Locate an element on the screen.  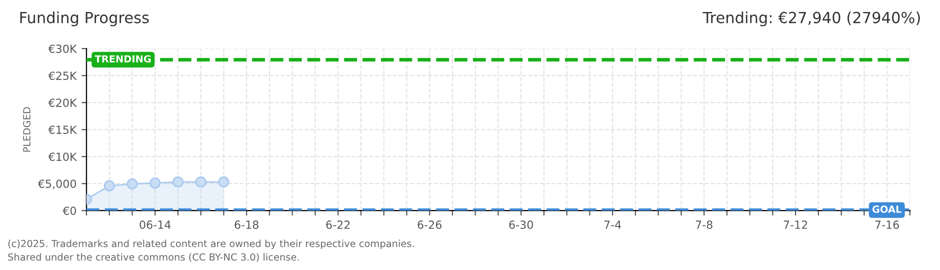
x-tick-label: 6-22 is located at coordinates (338, 224).